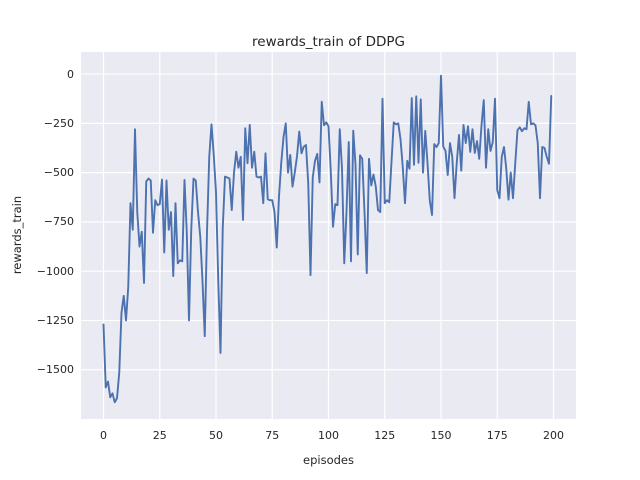  I want to click on x-tick-label: 75, so click(272, 435).